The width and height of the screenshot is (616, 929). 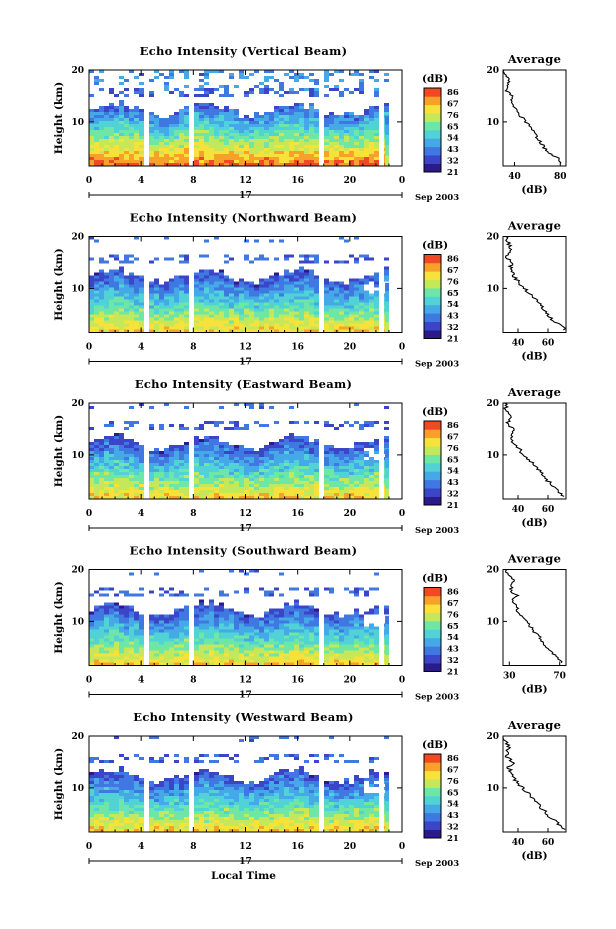 What do you see at coordinates (432, 476) in the screenshot?
I see `colorbar-swatch` at bounding box center [432, 476].